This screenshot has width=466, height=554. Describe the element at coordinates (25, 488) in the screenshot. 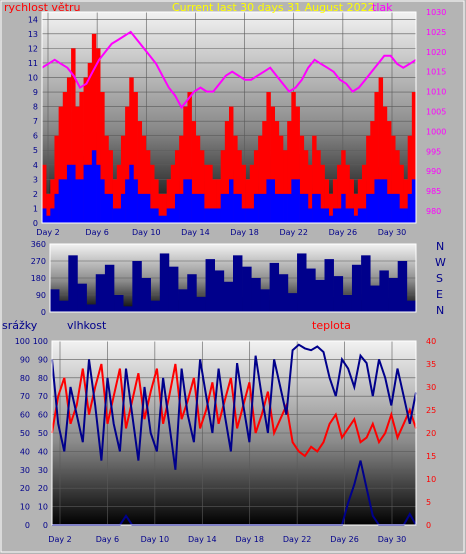

I see `rain-tick-label: 20` at that location.